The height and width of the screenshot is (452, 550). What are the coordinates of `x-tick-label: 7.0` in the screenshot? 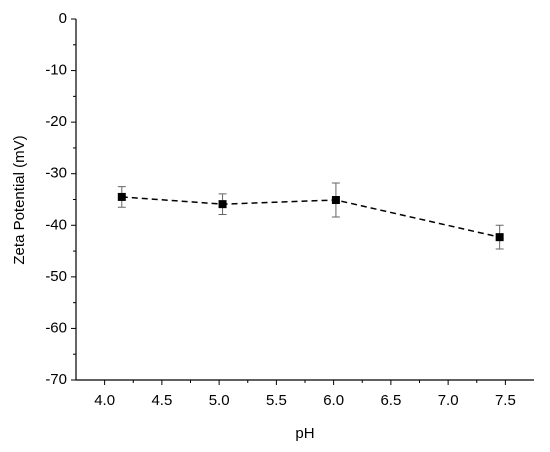 It's located at (448, 400).